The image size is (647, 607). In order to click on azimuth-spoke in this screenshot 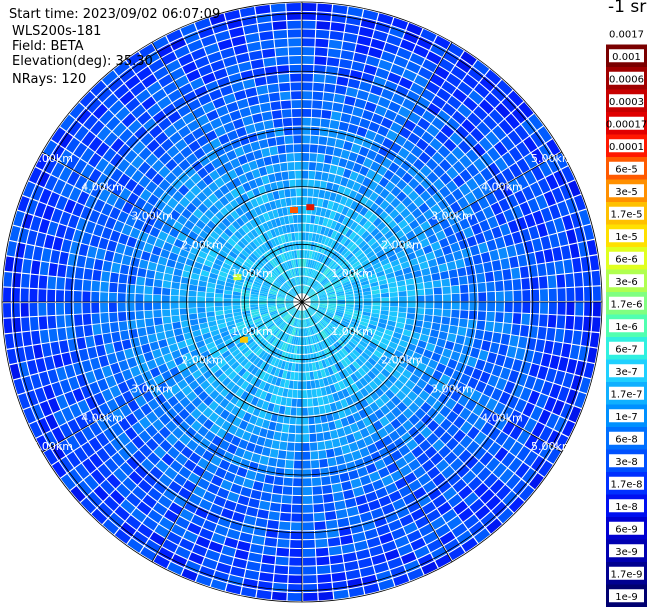, I will do `click(377, 432)`.